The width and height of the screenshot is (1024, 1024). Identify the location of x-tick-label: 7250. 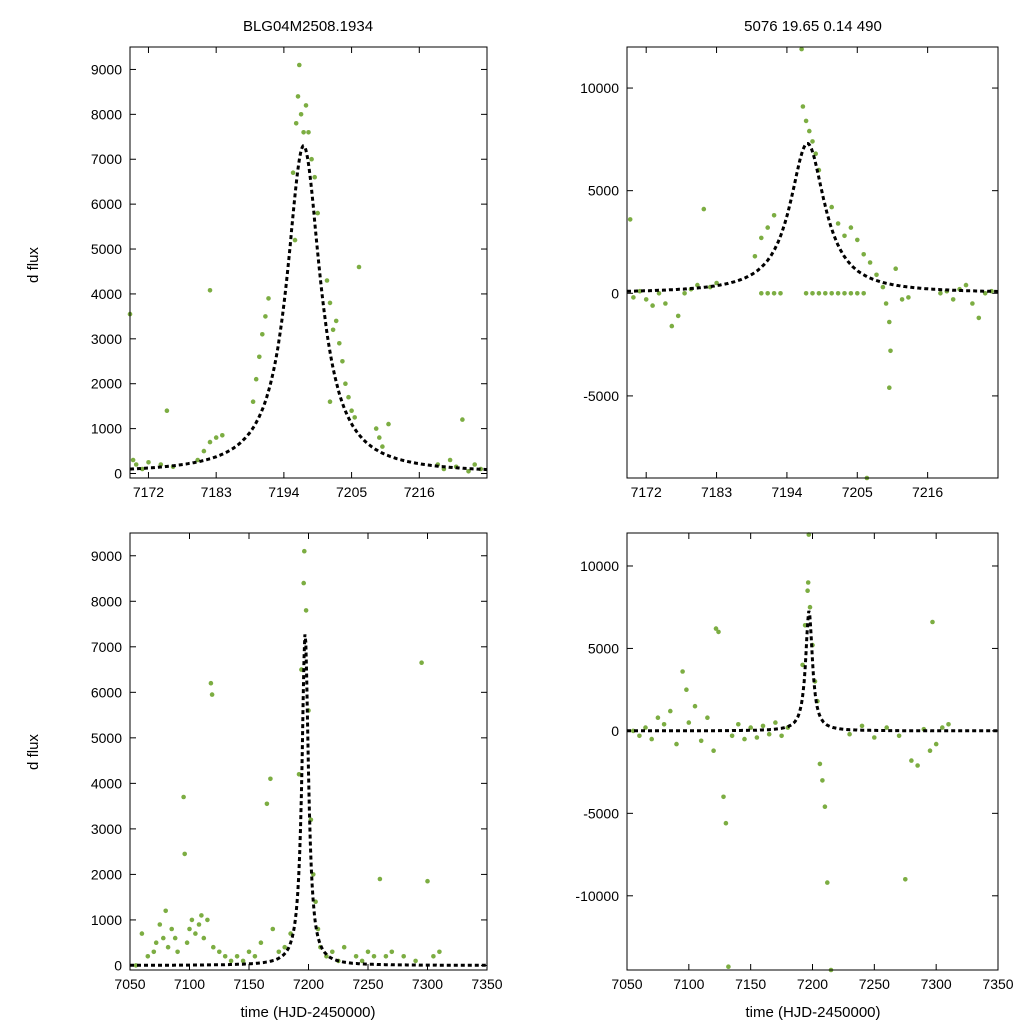
(367, 984).